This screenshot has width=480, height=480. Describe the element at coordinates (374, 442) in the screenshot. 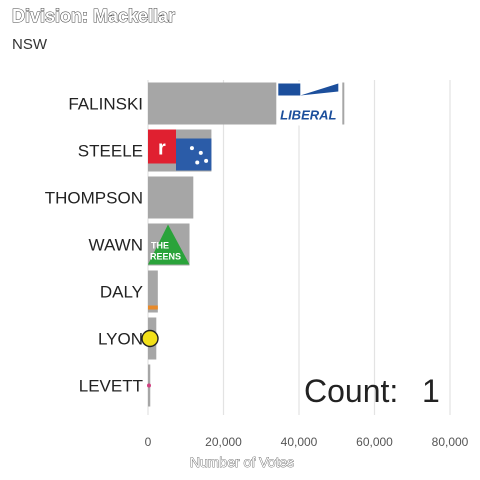

I see `x-tick-label: 60,000` at that location.